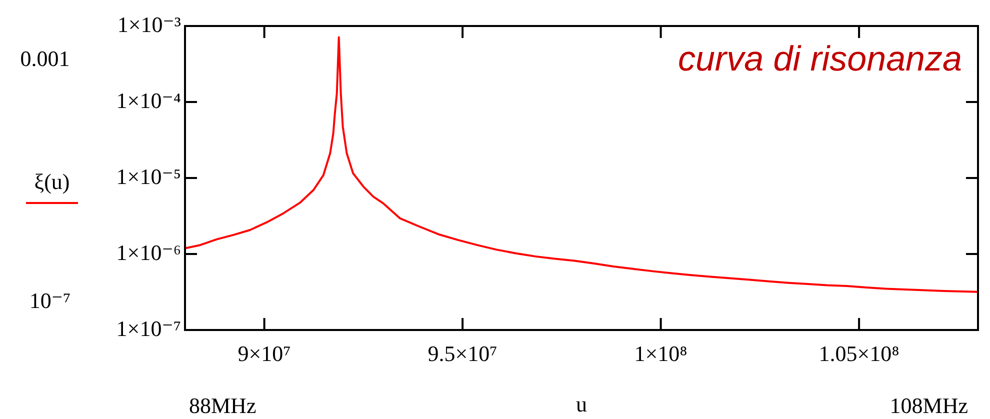 The width and height of the screenshot is (990, 419). I want to click on x-axis-title: u, so click(581, 404).